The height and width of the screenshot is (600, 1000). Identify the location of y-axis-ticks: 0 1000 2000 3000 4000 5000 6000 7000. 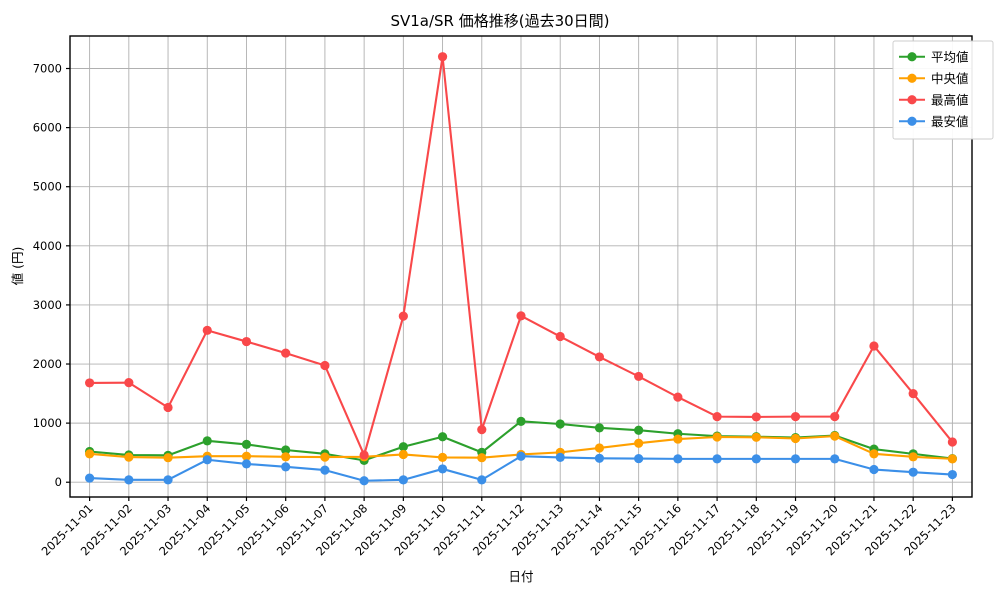
(51, 275).